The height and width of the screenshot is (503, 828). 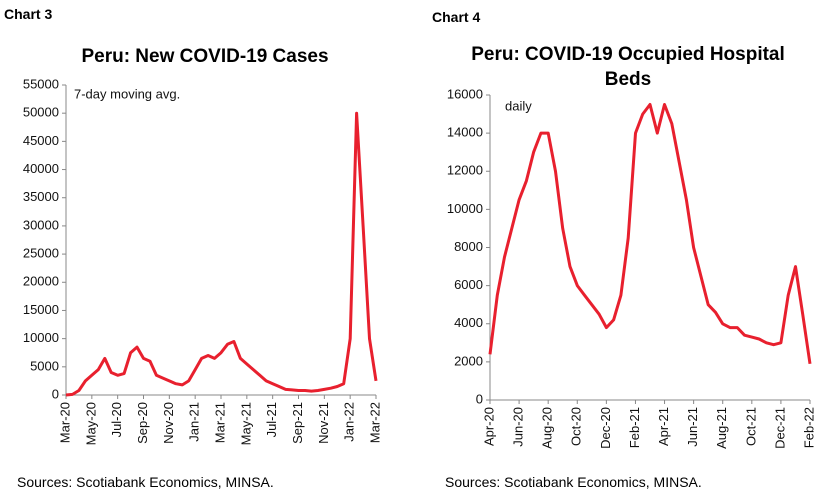 What do you see at coordinates (297, 423) in the screenshot?
I see `x-tick-label: Sep-21` at bounding box center [297, 423].